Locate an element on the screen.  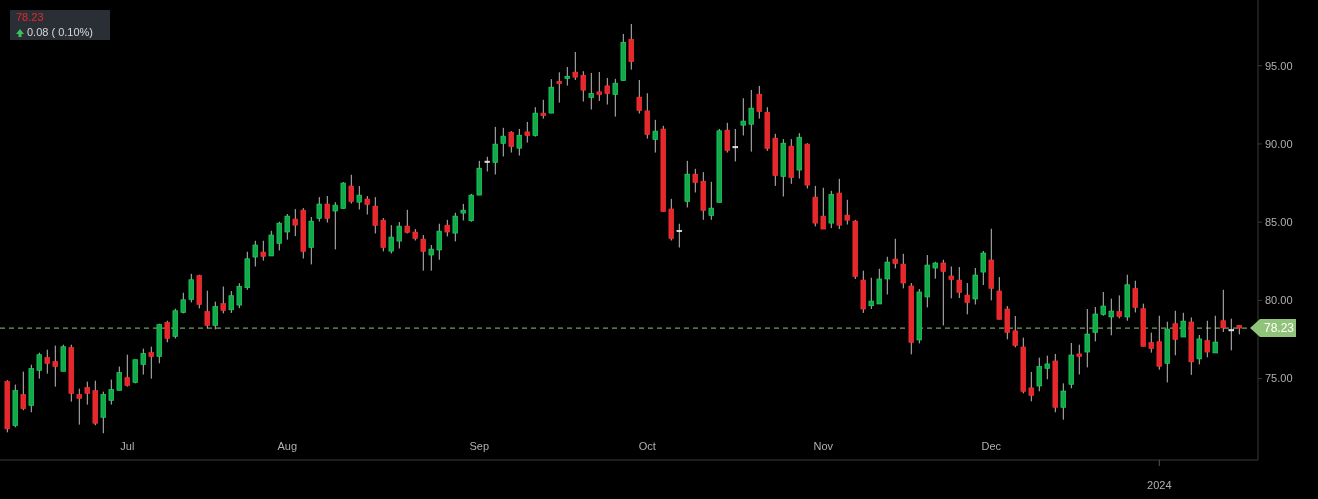
x-tick-label: Dec is located at coordinates (991, 446).